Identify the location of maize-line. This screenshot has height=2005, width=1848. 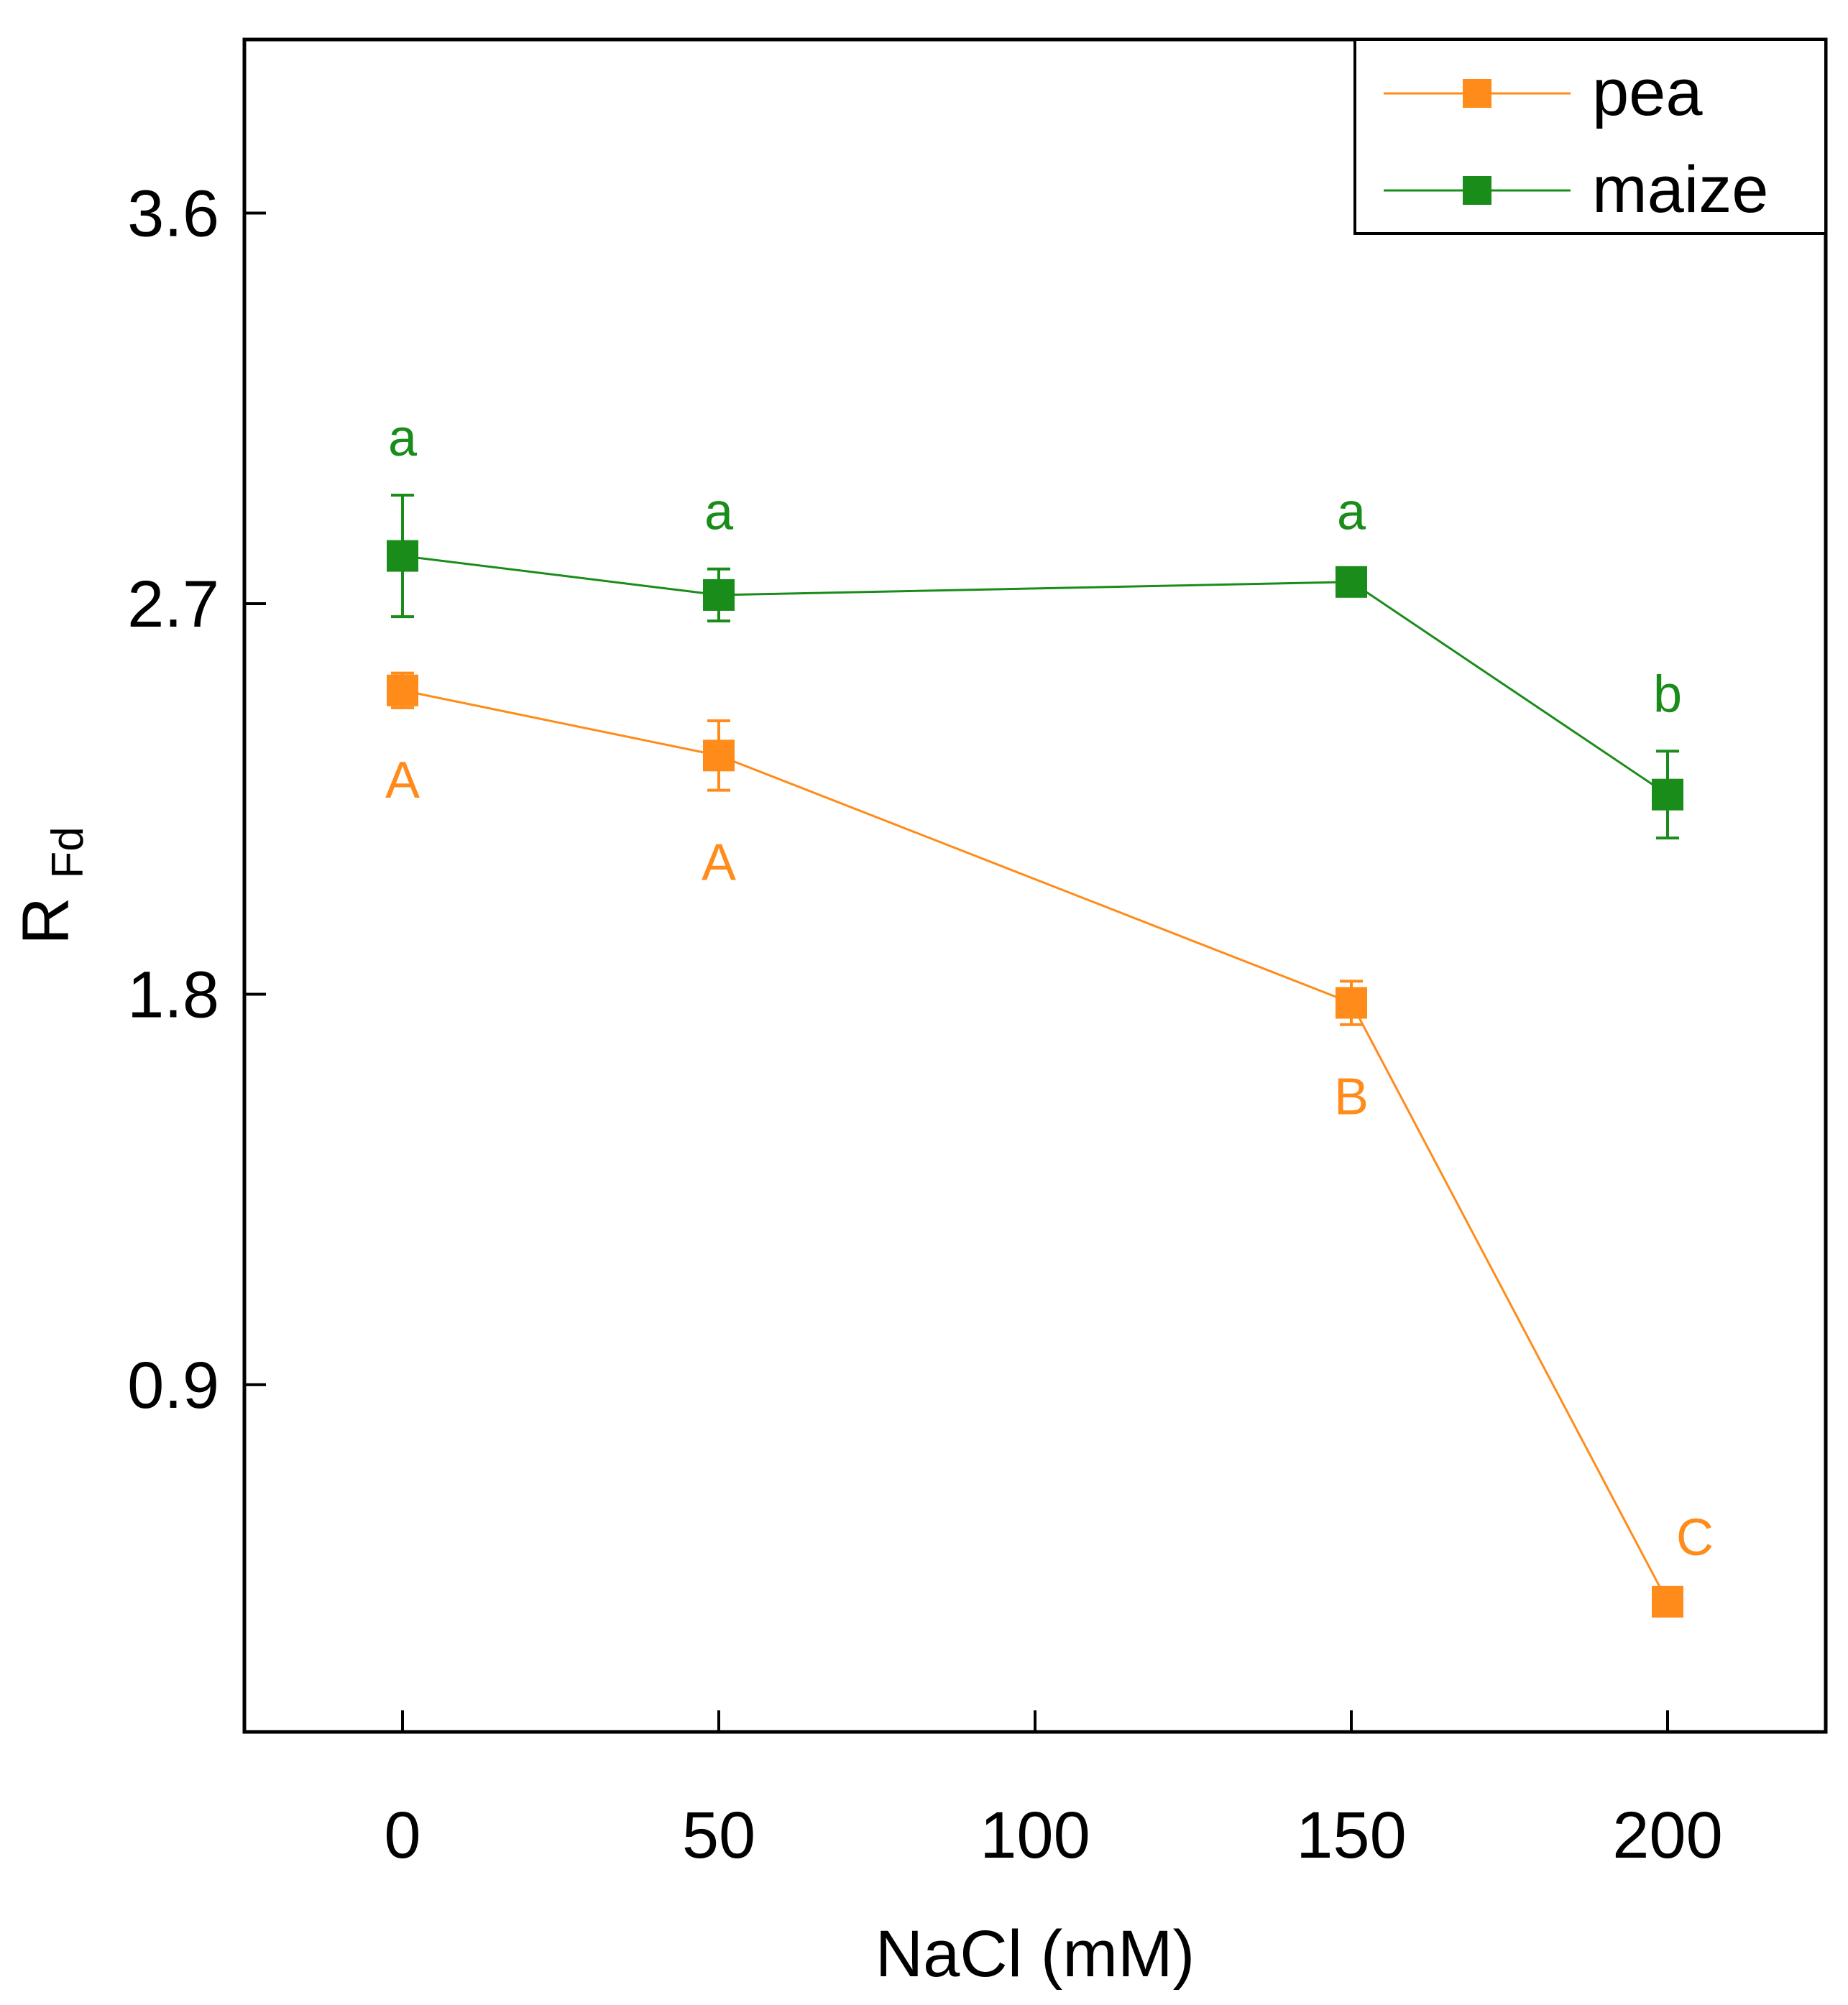
(1035, 675).